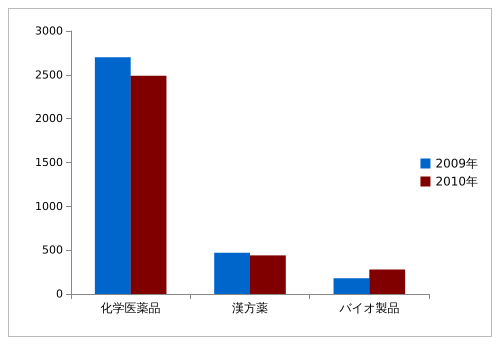 This screenshot has height=347, width=500. What do you see at coordinates (52, 250) in the screenshot?
I see `y-tick-label: 500` at bounding box center [52, 250].